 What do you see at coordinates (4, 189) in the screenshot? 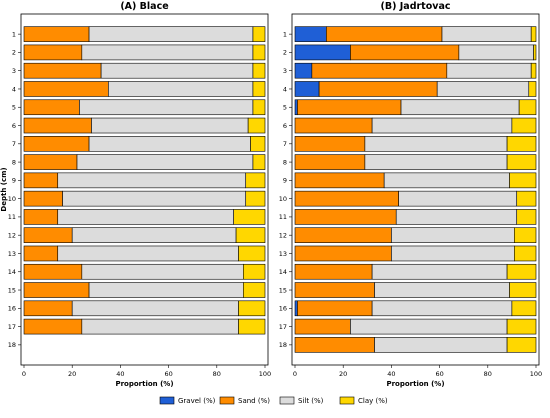
I see `y-axis-label: Depth (cm)` at bounding box center [4, 189].